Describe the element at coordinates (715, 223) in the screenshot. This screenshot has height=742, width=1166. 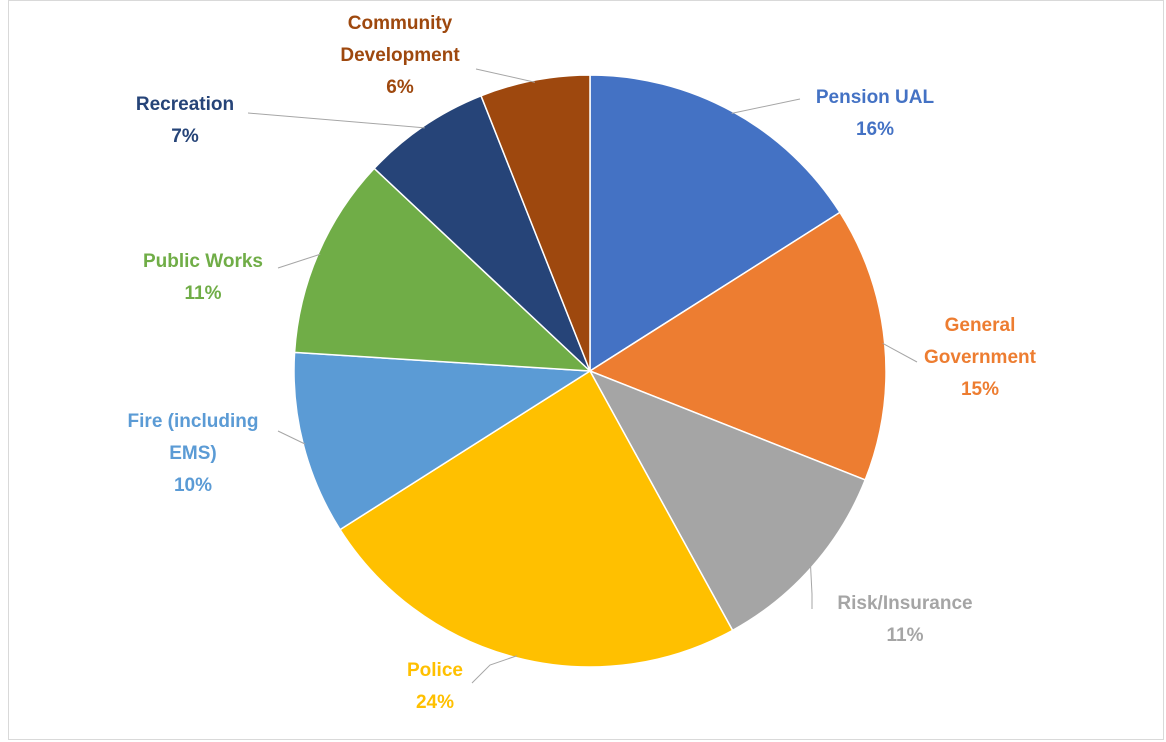
I see `pie-slice-pension-ual` at that location.